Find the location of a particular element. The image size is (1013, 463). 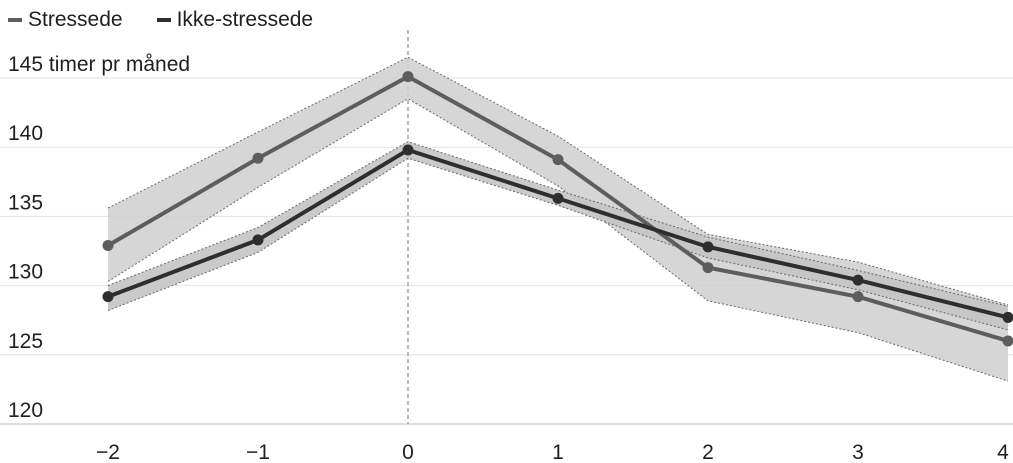

legend-item-ikke-stressede: Ikke-stressede is located at coordinates (235, 20).